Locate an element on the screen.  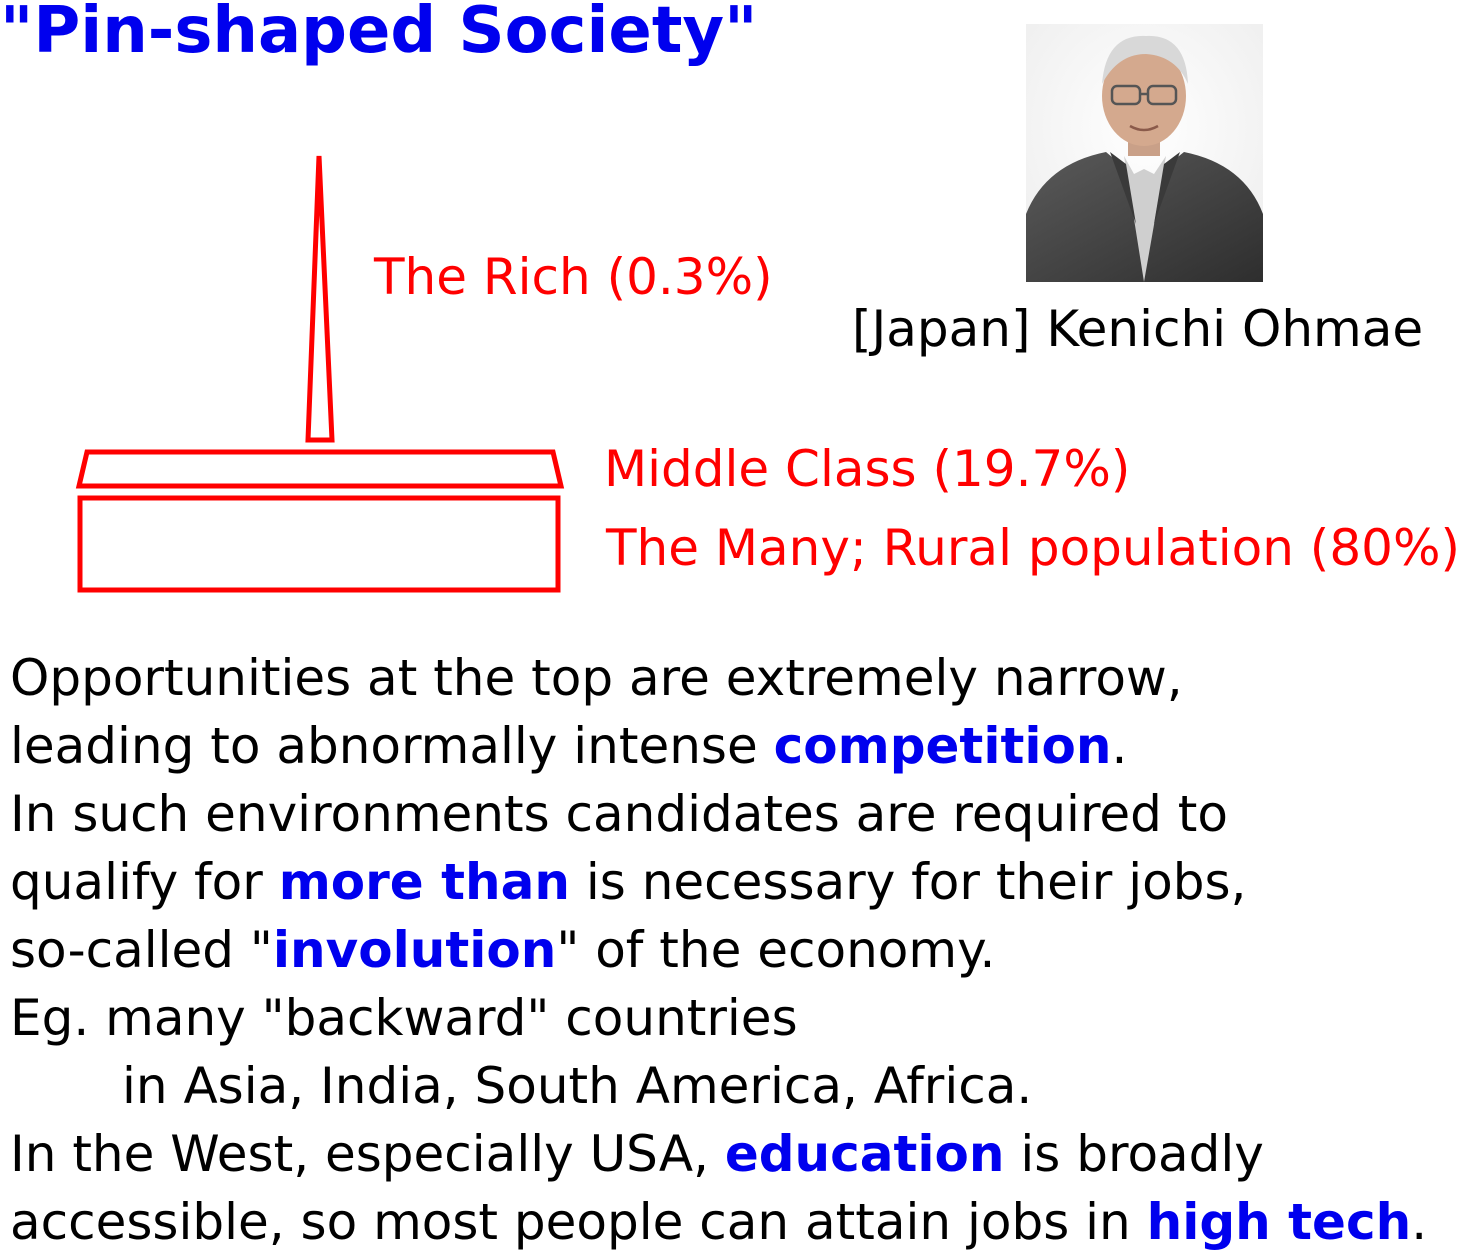
label-rich: The Rich (0.3%) is located at coordinates (573, 277).